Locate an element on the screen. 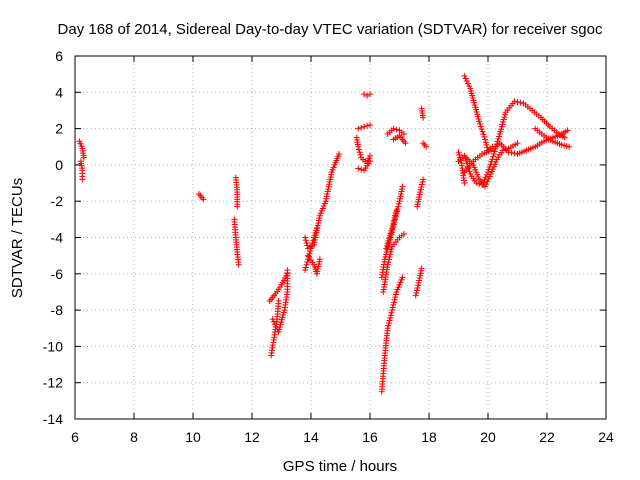 The image size is (640, 480). y-tick-label: 4 is located at coordinates (59, 92).